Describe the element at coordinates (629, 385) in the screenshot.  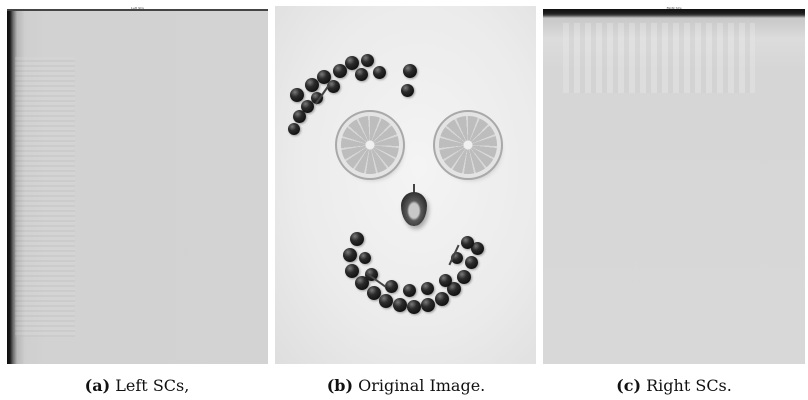
I see `caption-c-tag: (c)` at that location.